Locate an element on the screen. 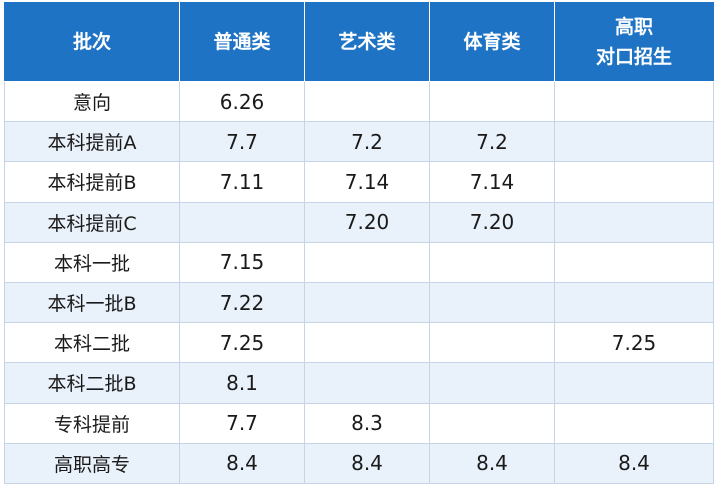  header-vocational: 高职 对口招生 is located at coordinates (634, 42).